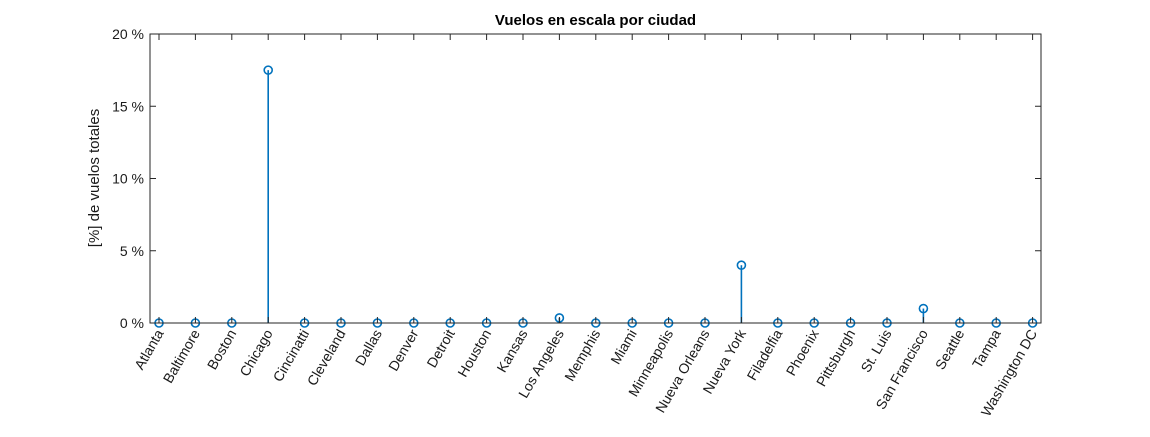  Describe the element at coordinates (128, 34) in the screenshot. I see `y-tick-label: 20 %` at that location.